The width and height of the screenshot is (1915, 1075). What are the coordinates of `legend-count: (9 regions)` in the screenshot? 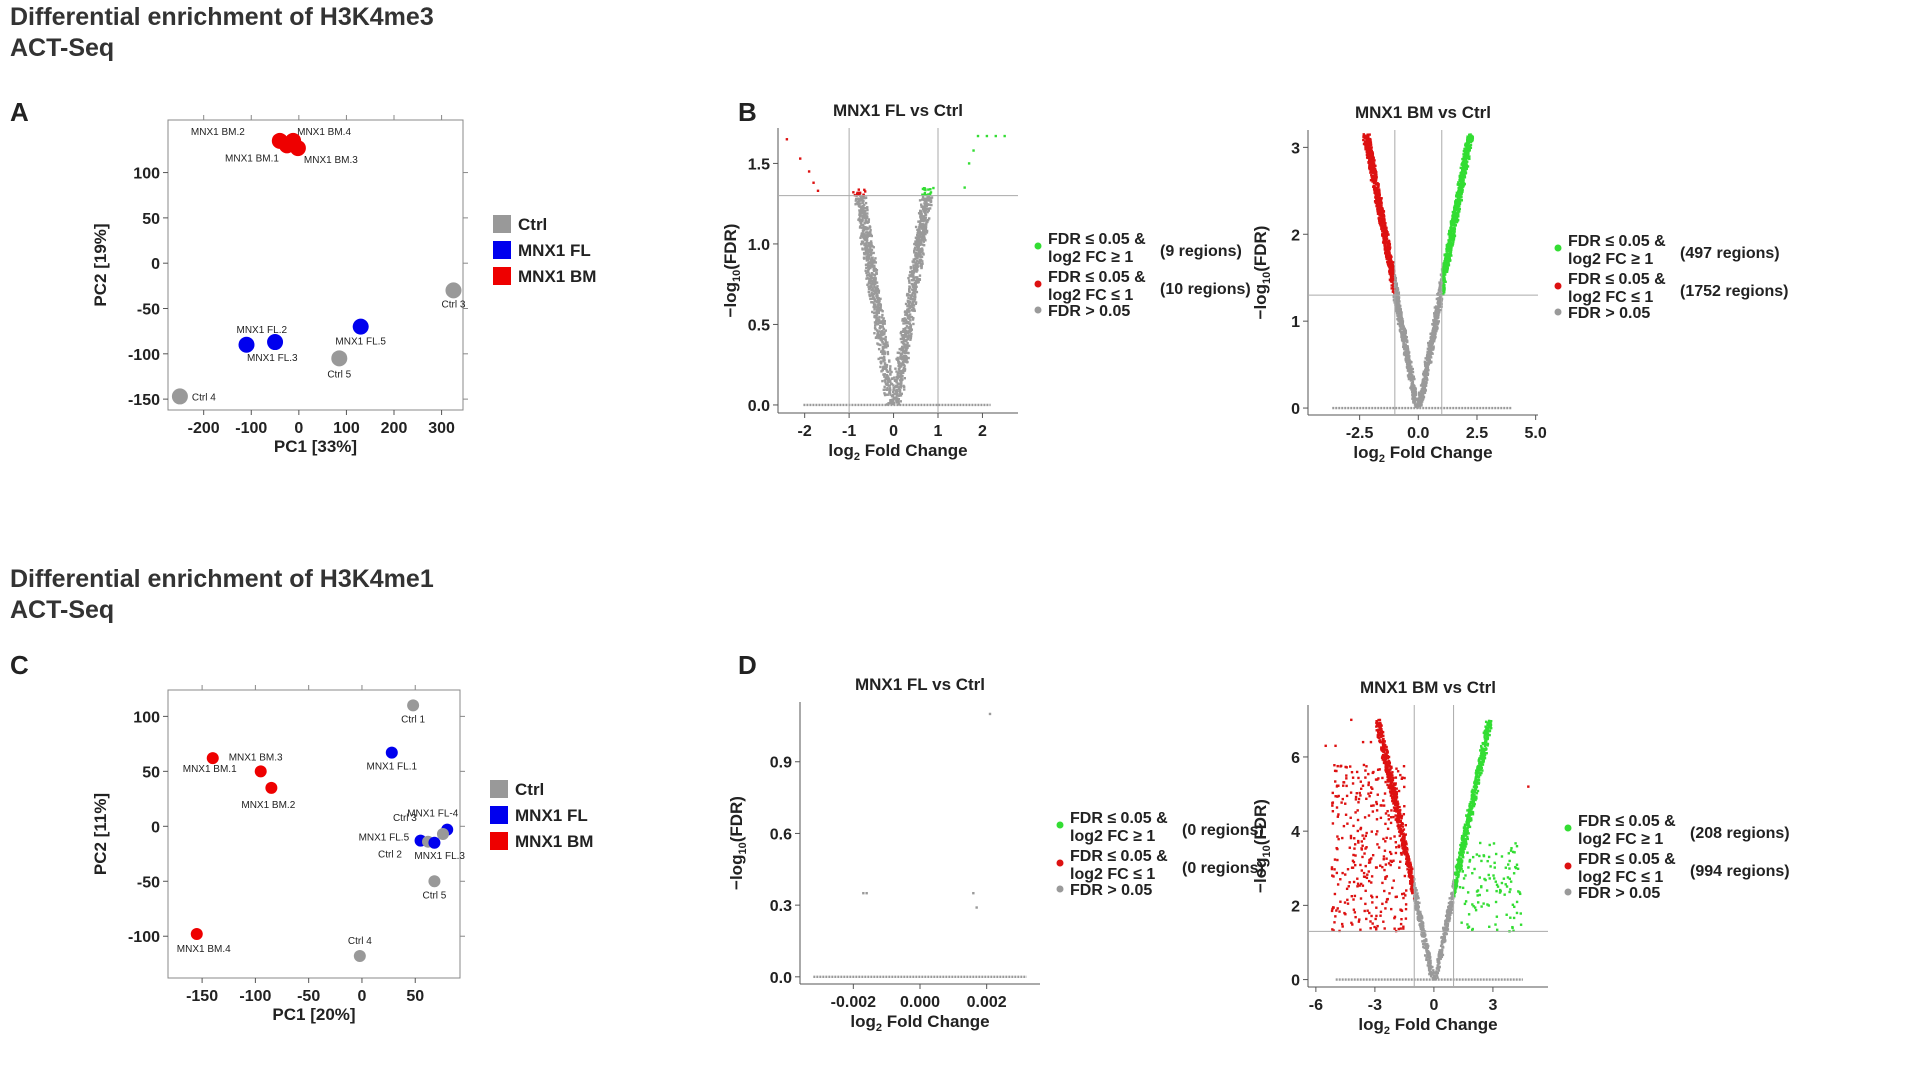 It's located at (1201, 251).